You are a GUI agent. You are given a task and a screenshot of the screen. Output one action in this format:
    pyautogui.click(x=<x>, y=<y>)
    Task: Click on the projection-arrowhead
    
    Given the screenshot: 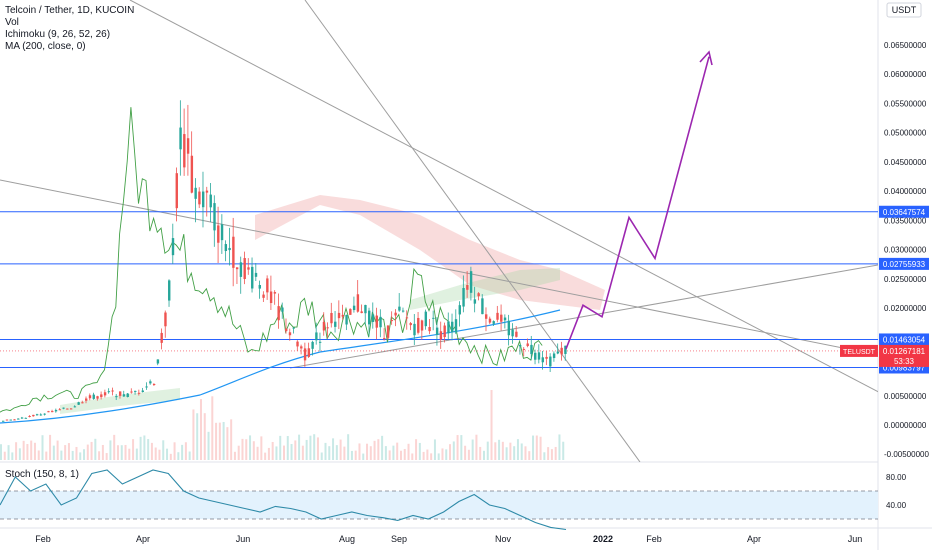 What is the action you would take?
    pyautogui.click(x=706, y=58)
    